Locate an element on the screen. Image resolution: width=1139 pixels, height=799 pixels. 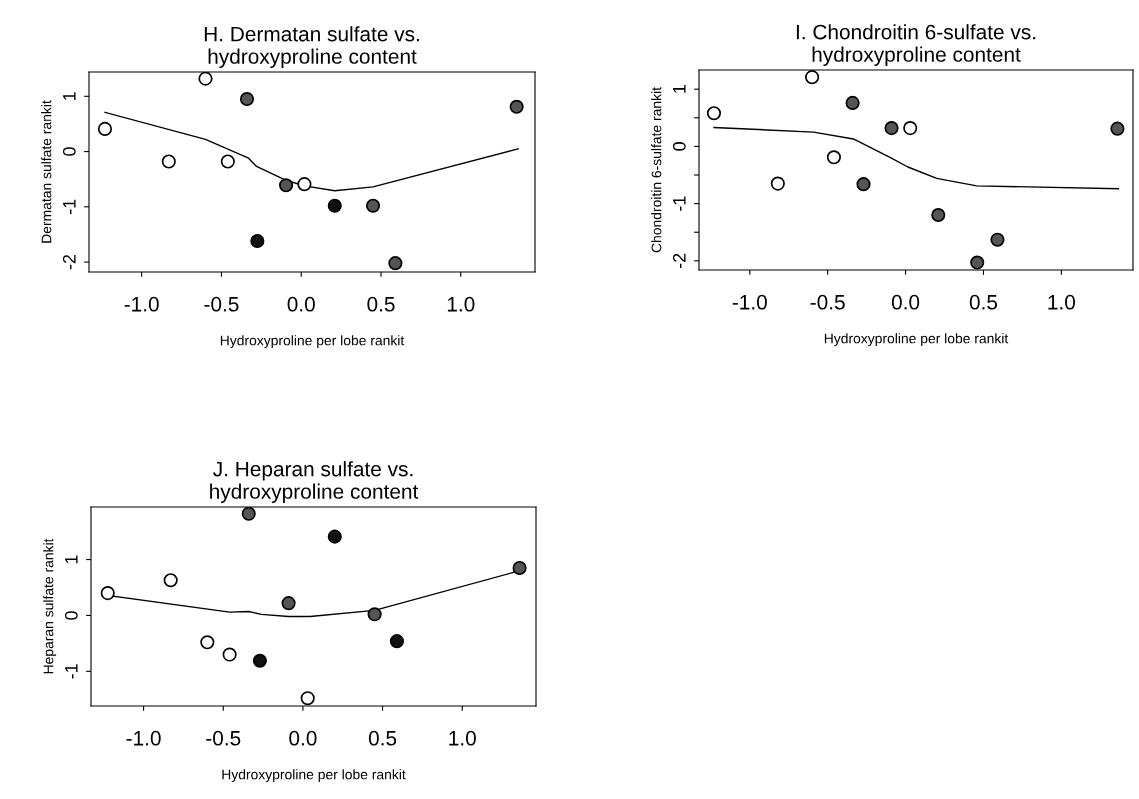
chart-title: H. Dermatan sulfate vs. hydroxyproline content is located at coordinates (311, 47).